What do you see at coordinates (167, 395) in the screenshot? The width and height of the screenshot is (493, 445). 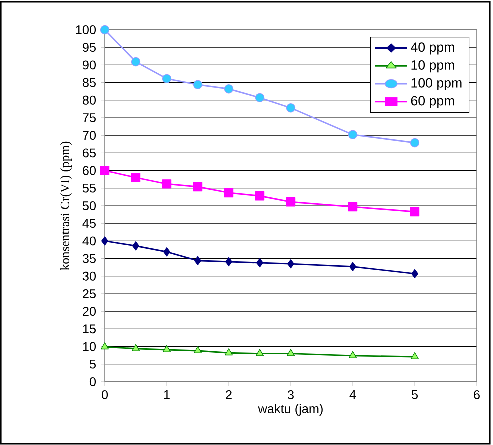 I see `x-tick-label: 1` at bounding box center [167, 395].